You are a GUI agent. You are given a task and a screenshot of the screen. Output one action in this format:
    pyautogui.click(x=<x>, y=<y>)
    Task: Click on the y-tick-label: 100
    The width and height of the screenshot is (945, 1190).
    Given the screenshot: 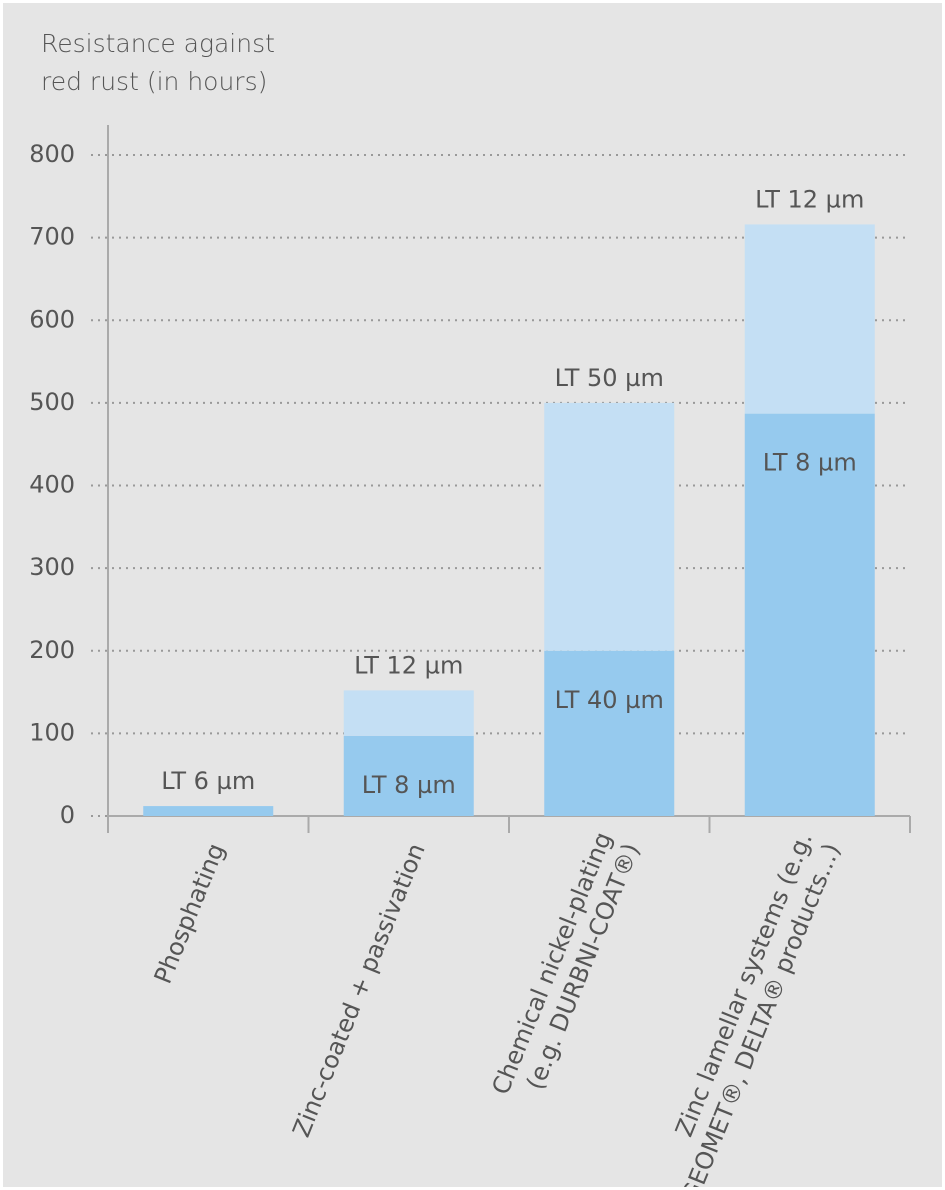 What is the action you would take?
    pyautogui.click(x=52, y=732)
    